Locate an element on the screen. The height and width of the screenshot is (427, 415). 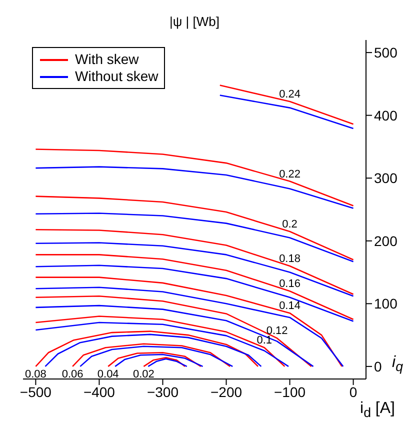
y-tick-label: 100 is located at coordinates (386, 304).